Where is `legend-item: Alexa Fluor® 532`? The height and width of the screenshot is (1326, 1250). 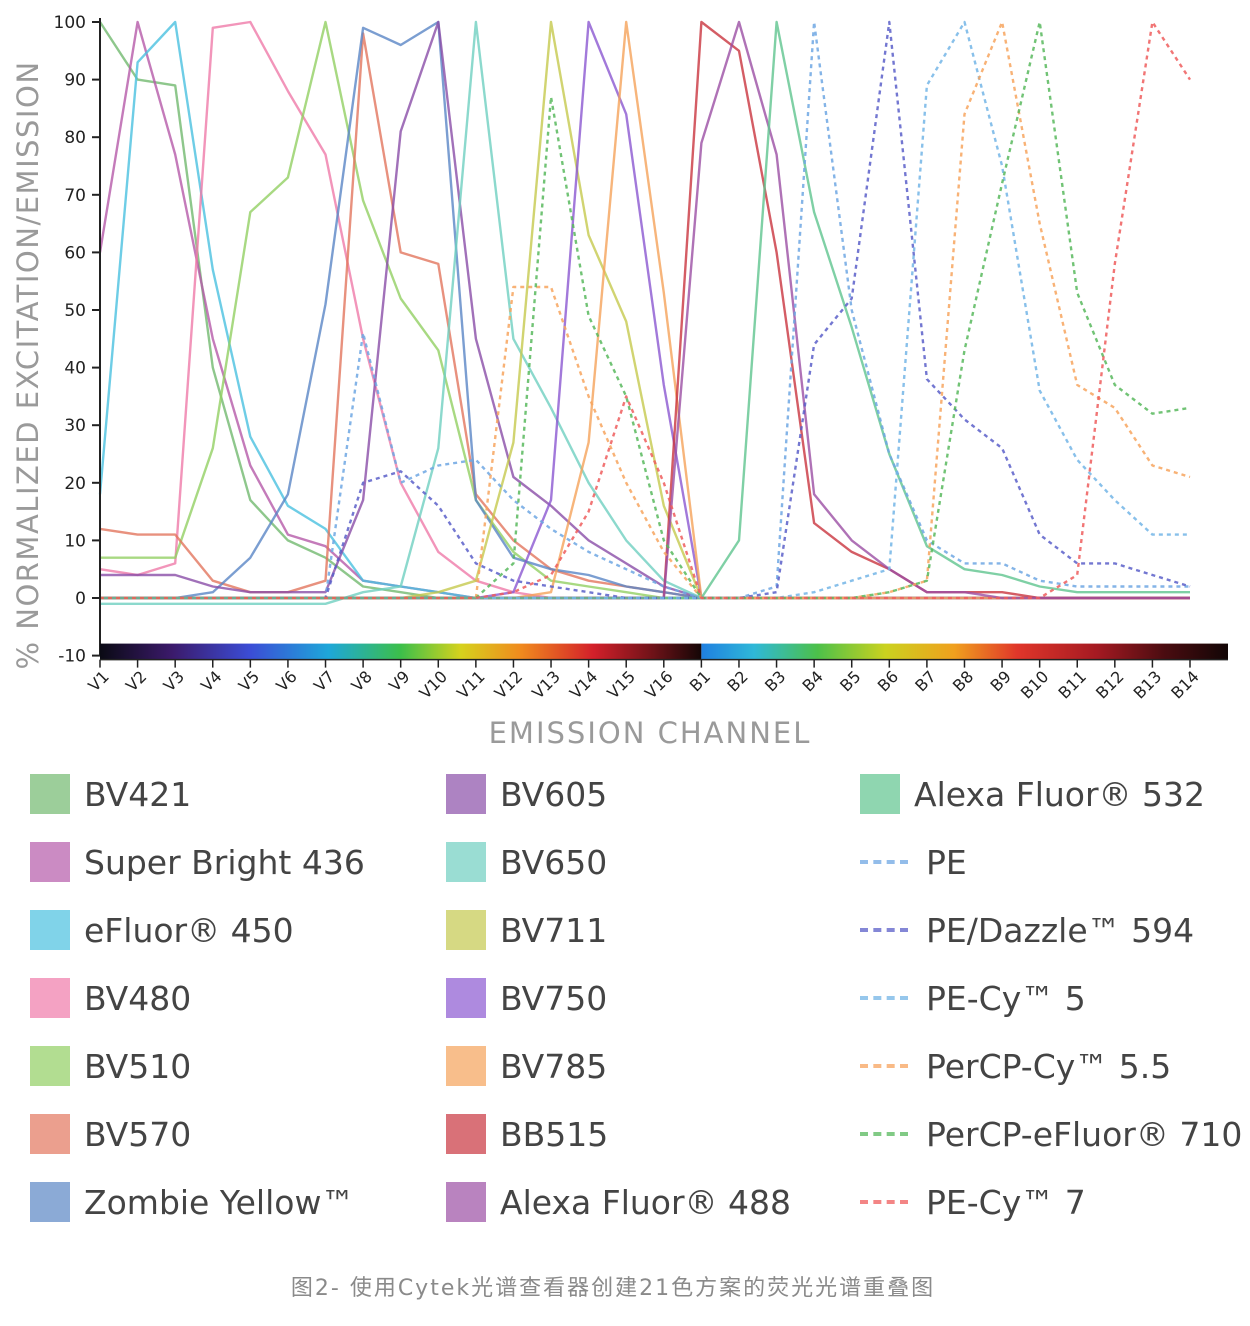
legend-item: Alexa Fluor® 532 is located at coordinates (1051, 794).